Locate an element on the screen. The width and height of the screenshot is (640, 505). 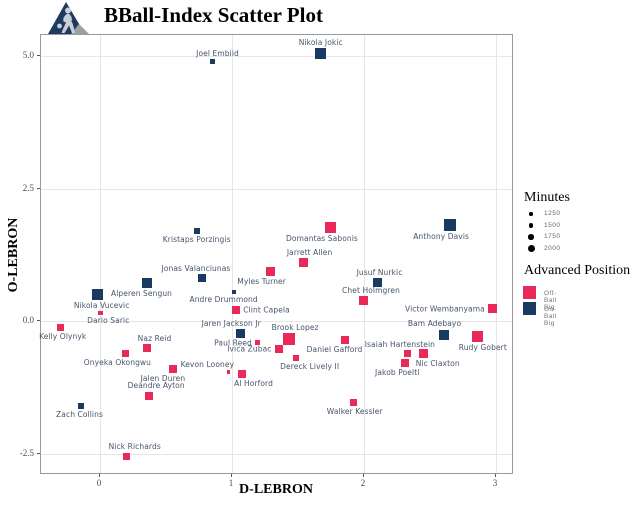
player-label: Rudy Gobert is located at coordinates (482, 348).